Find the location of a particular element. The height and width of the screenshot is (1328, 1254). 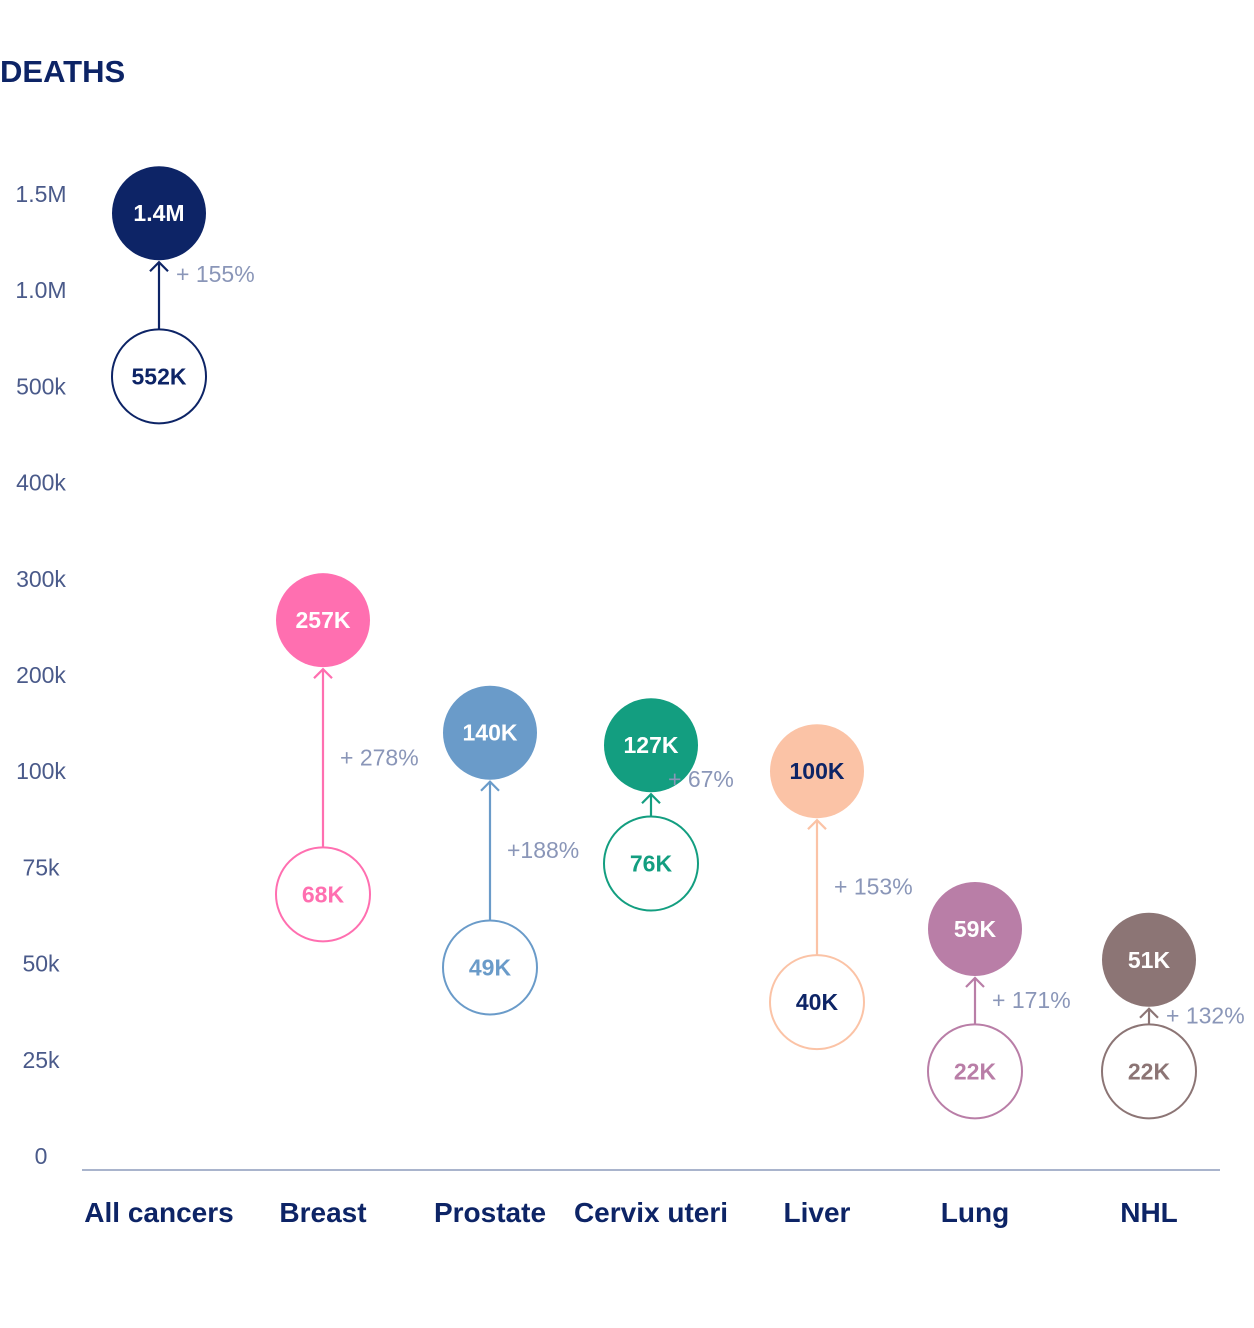

category-label: Breast is located at coordinates (322, 1212).